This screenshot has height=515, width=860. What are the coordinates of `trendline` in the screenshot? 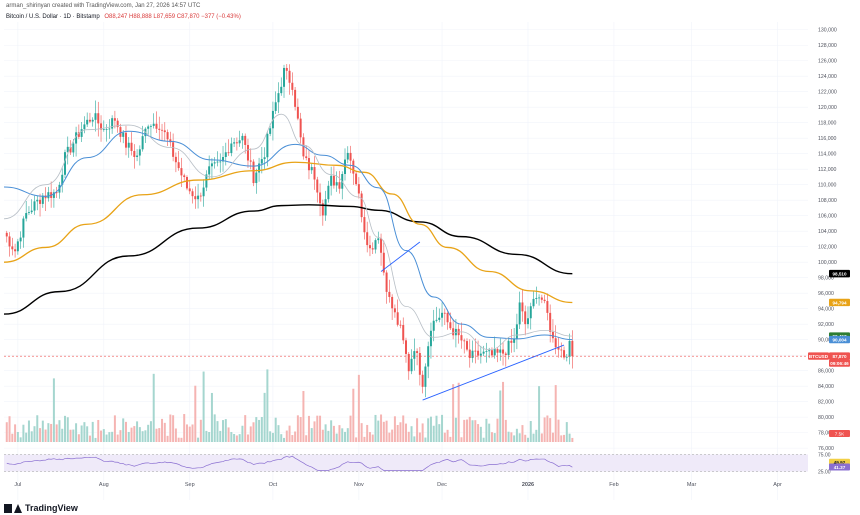 It's located at (400, 256).